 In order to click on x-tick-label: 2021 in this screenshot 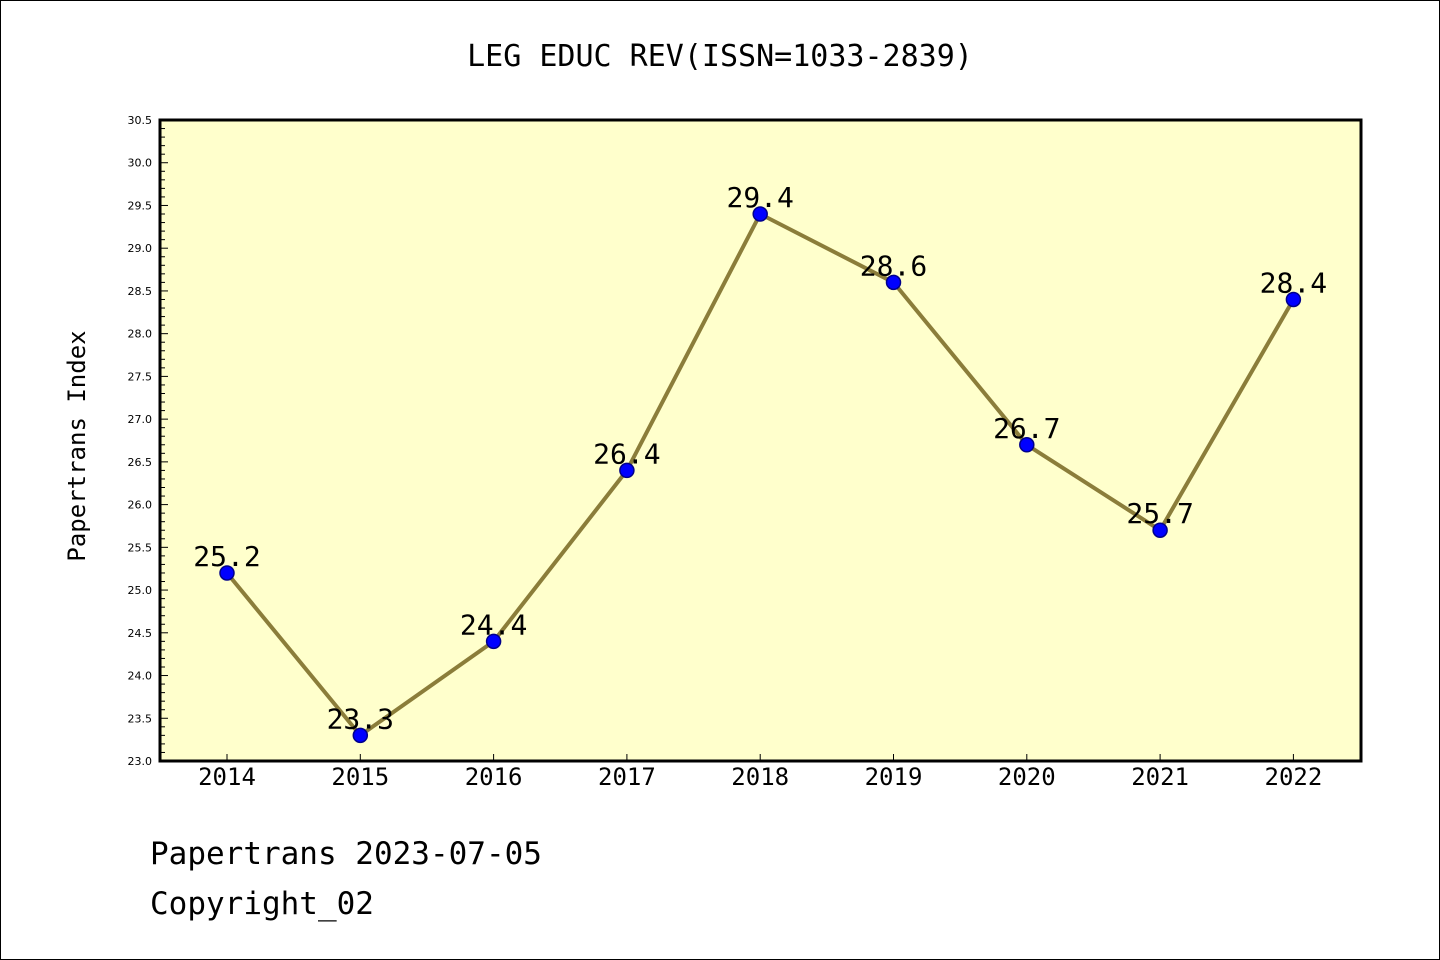, I will do `click(1160, 777)`.